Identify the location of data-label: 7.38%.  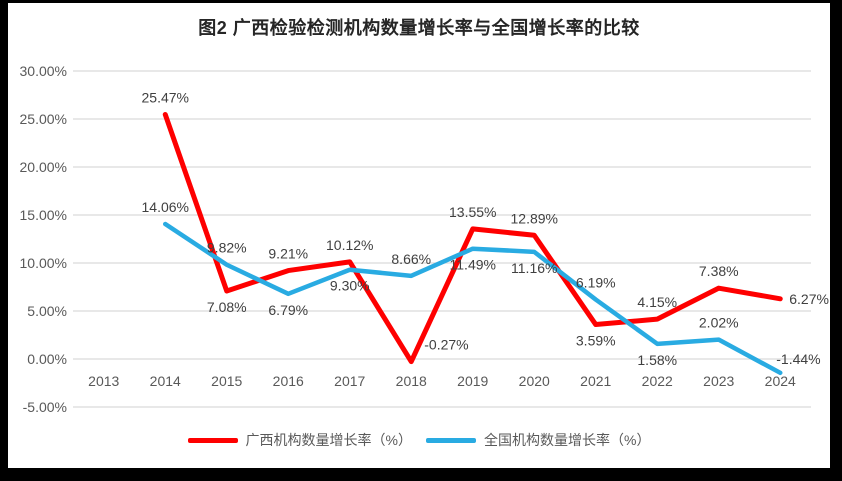
(719, 271).